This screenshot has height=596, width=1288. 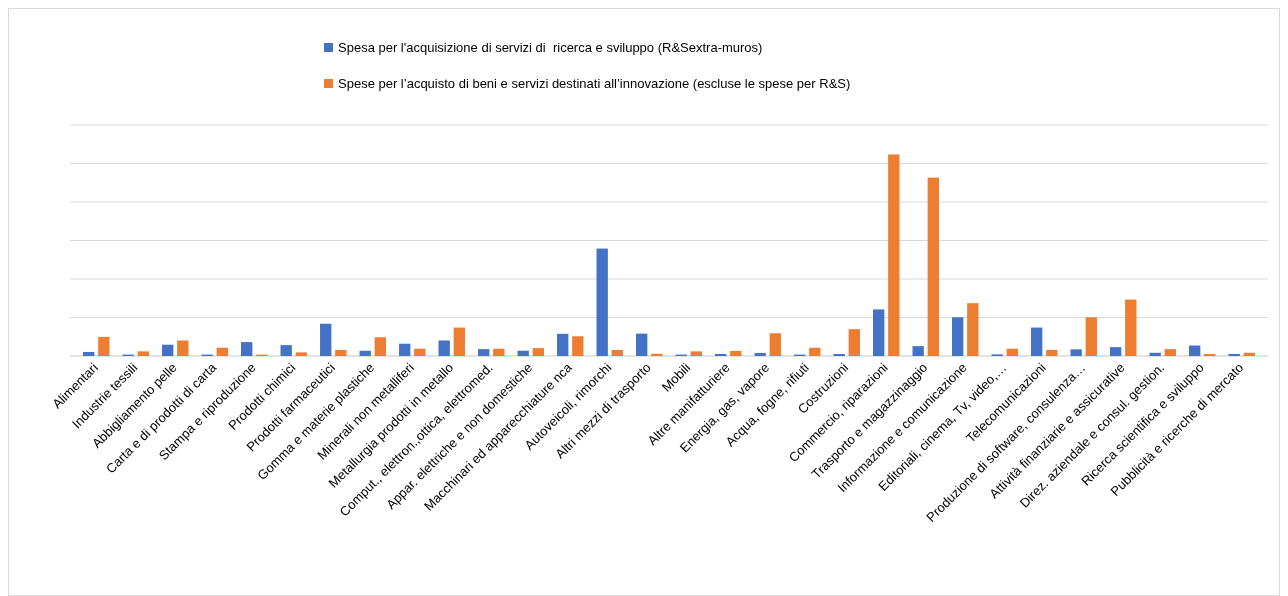 What do you see at coordinates (550, 48) in the screenshot?
I see `legend-label: Spesa per l'acquisizione di servizi di ricerca e sviluppo (R&Sextra-muros)` at bounding box center [550, 48].